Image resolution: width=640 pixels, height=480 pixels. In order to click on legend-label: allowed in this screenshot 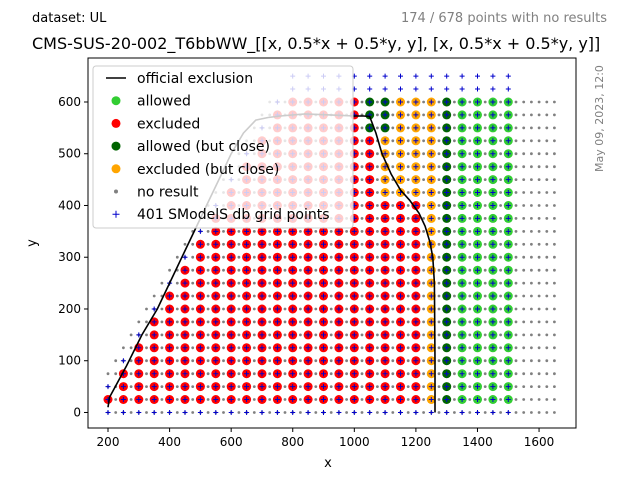, I will do `click(164, 102)`.